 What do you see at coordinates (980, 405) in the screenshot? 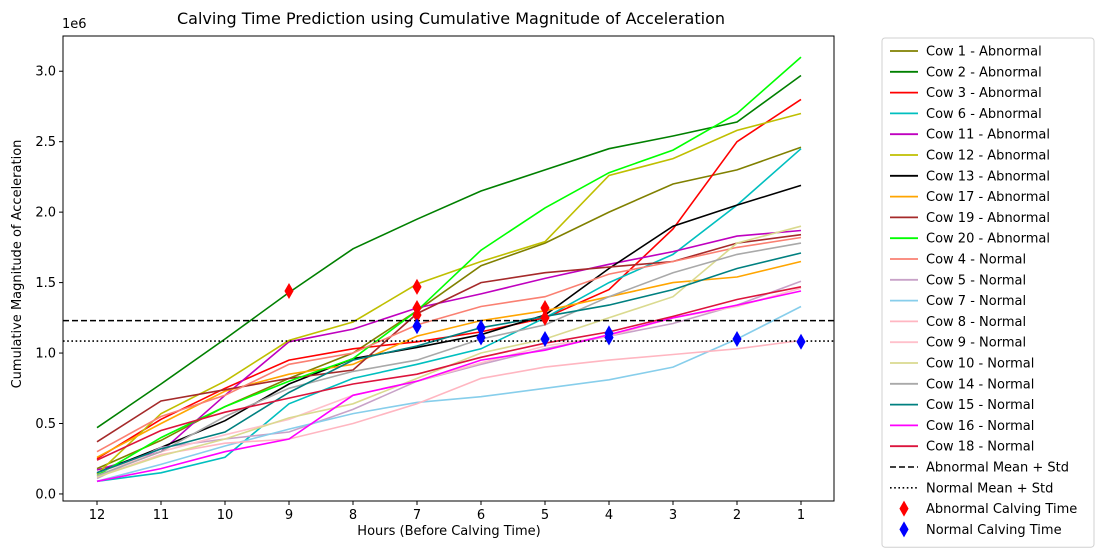
I see `legend-label: Cow 15 - Normal` at bounding box center [980, 405].